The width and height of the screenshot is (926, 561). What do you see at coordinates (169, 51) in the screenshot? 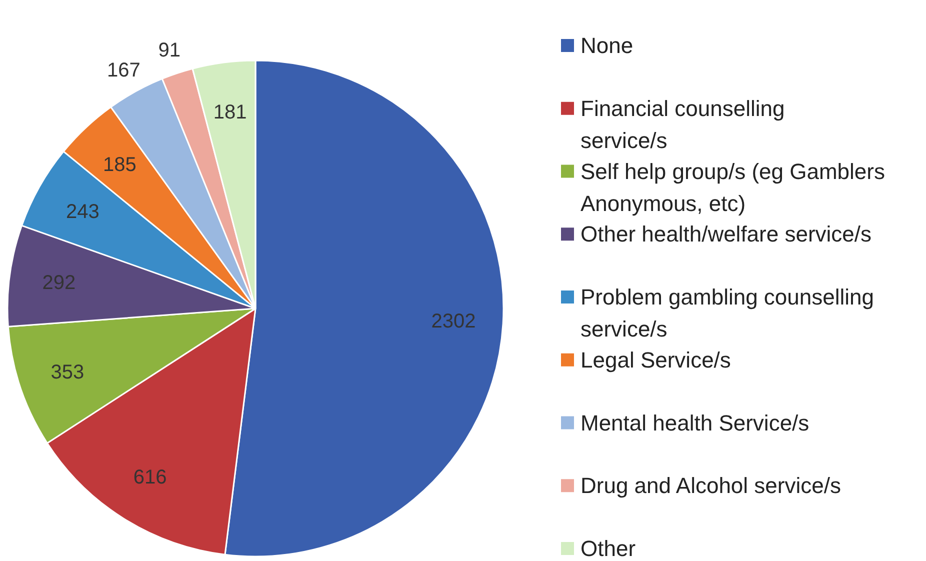
I see `data-label: 91` at bounding box center [169, 51].